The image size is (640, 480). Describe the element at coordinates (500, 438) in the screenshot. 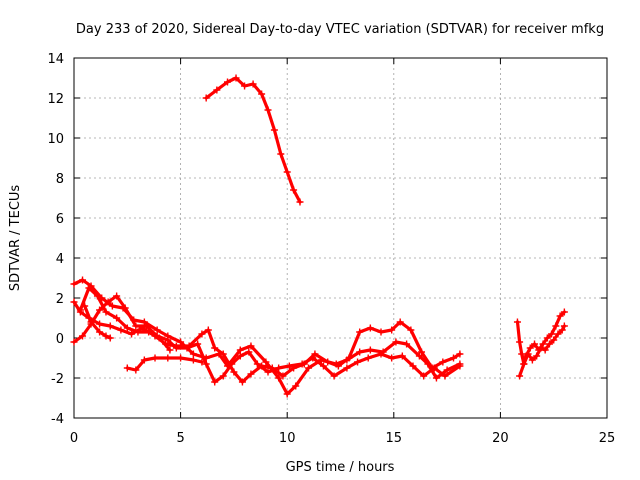

I see `x-tick-label: 20` at that location.